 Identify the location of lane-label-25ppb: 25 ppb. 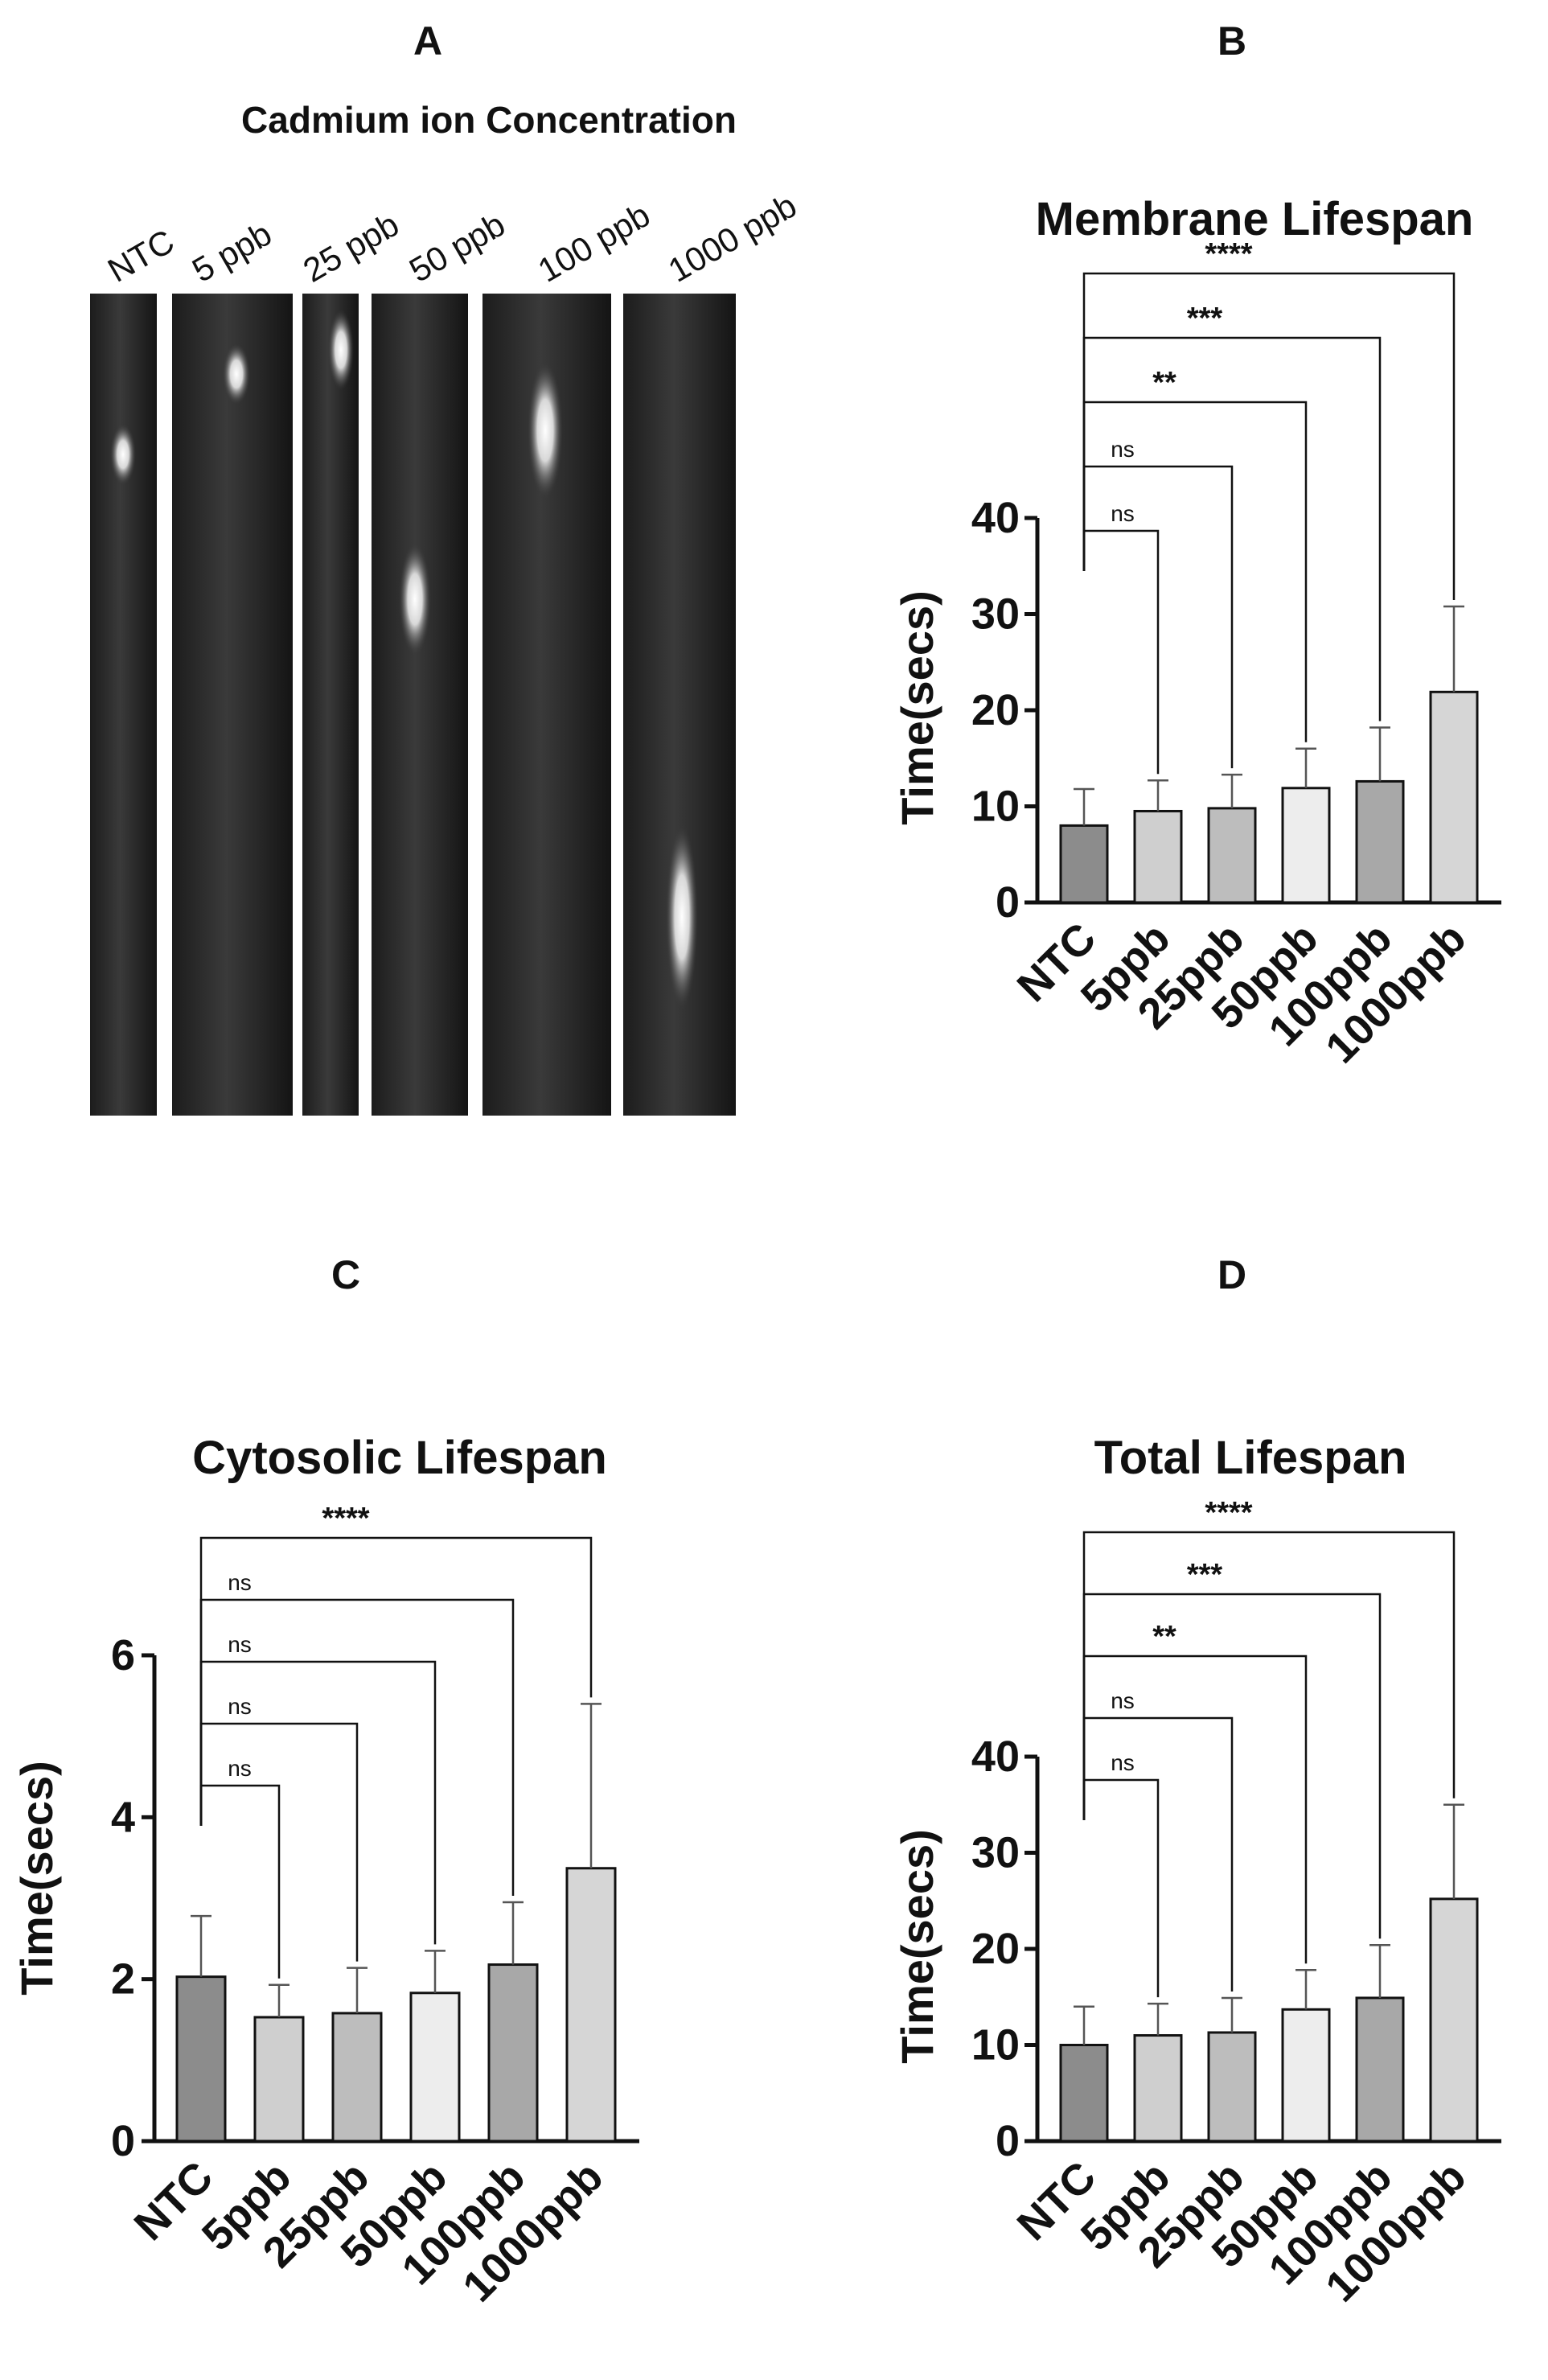
(351, 248).